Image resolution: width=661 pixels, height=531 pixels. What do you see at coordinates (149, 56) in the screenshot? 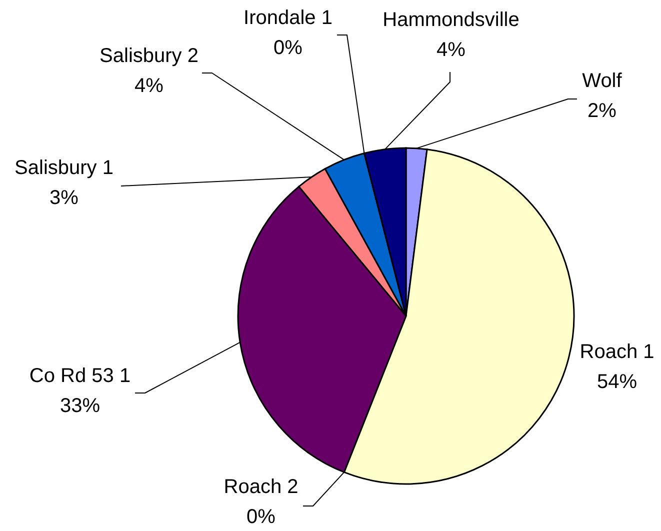
I see `slice-label: Salisbury 2` at bounding box center [149, 56].